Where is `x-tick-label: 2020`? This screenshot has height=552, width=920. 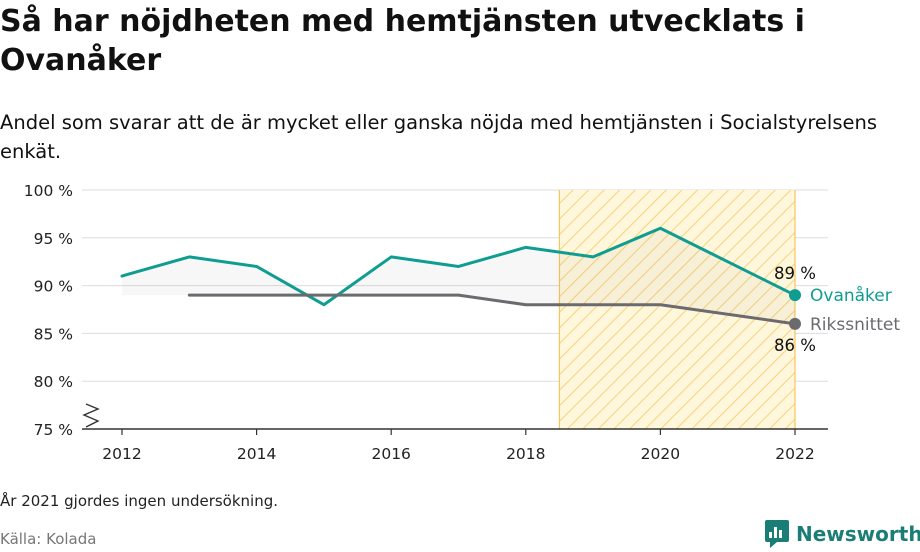 x-tick-label: 2020 is located at coordinates (660, 454).